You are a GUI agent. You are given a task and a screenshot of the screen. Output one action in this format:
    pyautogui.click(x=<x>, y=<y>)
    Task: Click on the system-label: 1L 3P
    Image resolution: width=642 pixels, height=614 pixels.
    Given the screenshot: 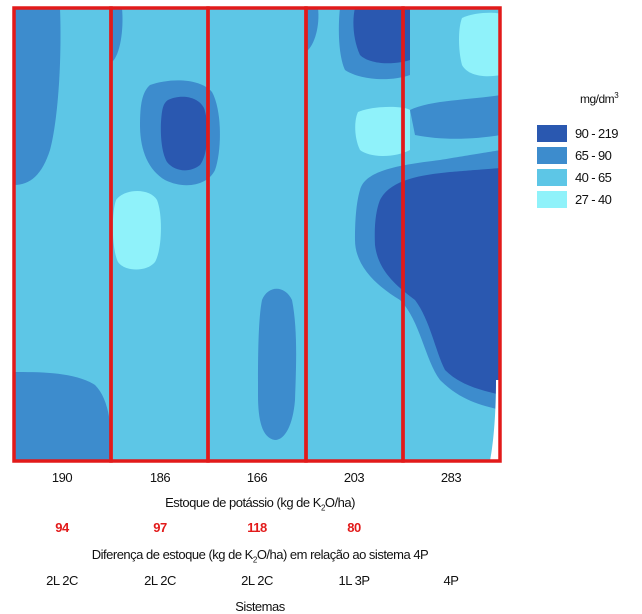 What is the action you would take?
    pyautogui.click(x=354, y=580)
    